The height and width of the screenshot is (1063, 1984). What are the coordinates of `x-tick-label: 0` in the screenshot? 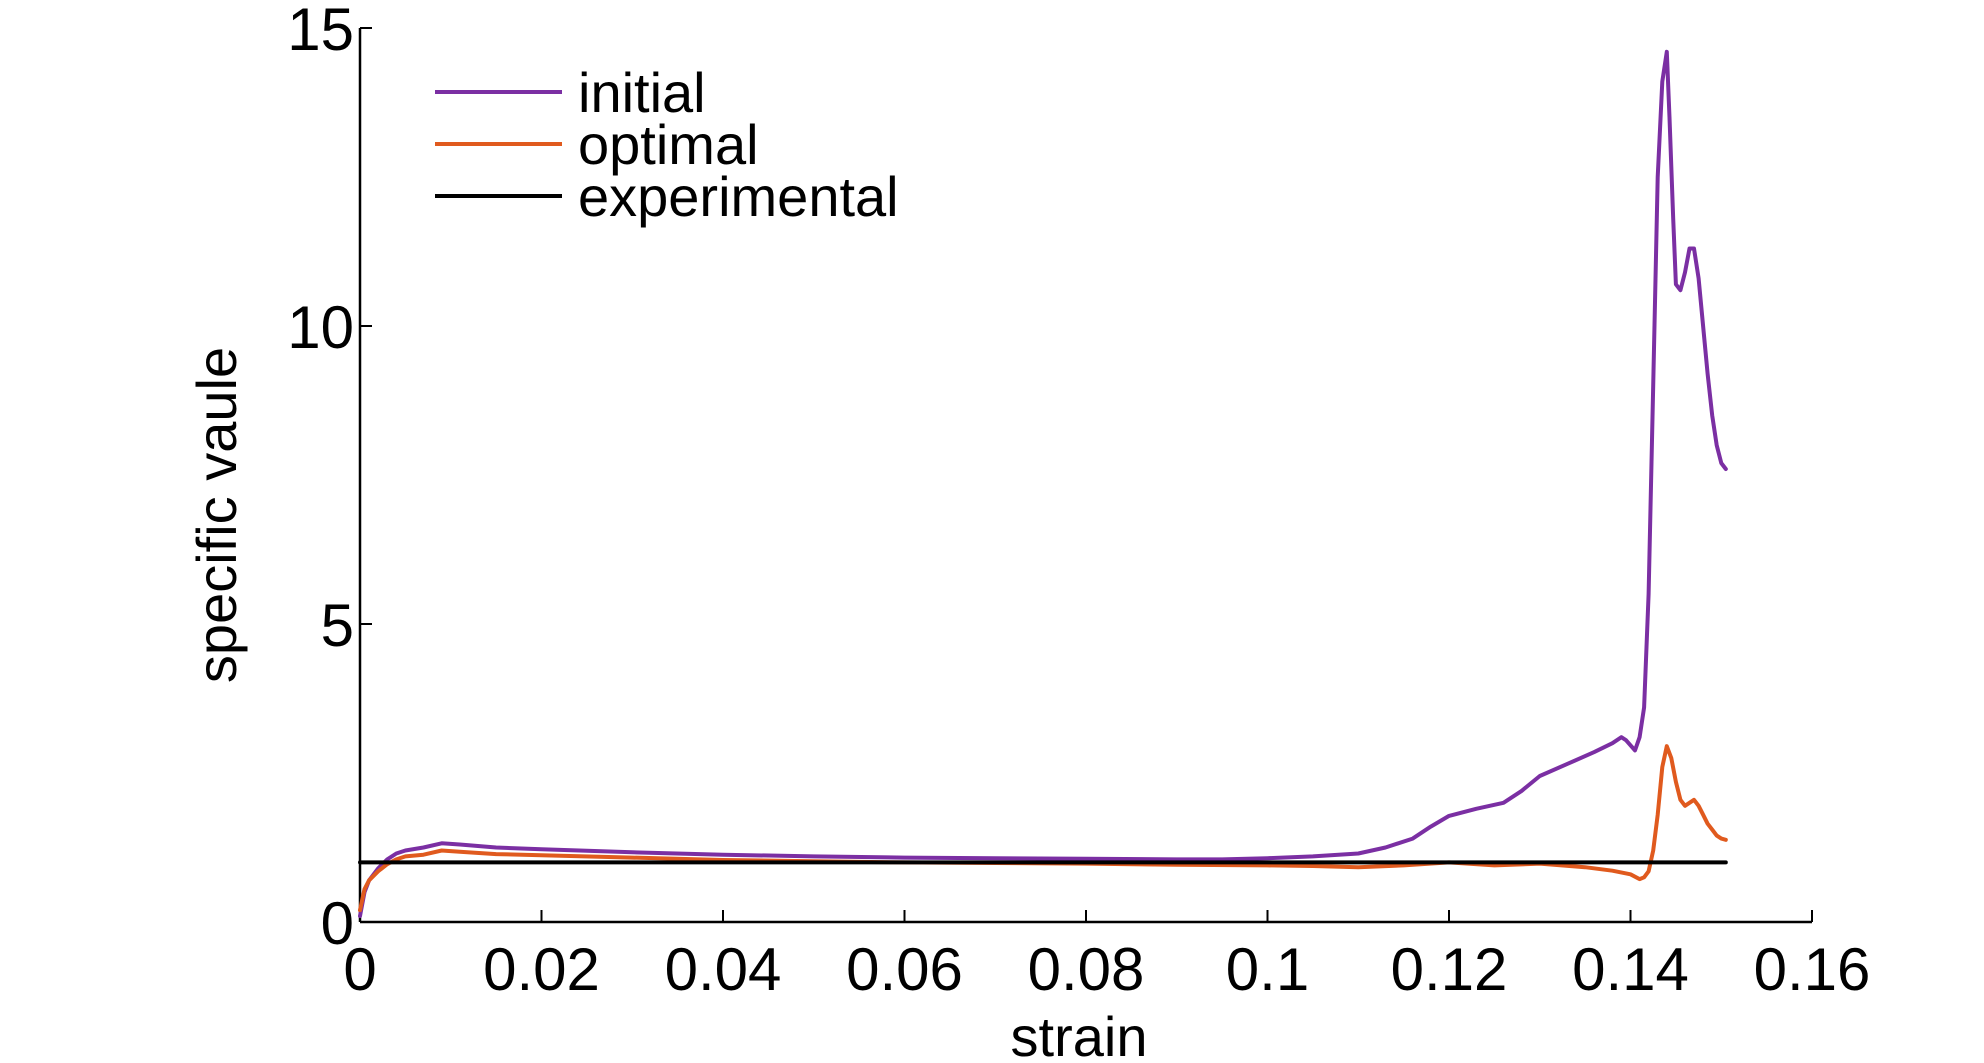 It's located at (359, 969).